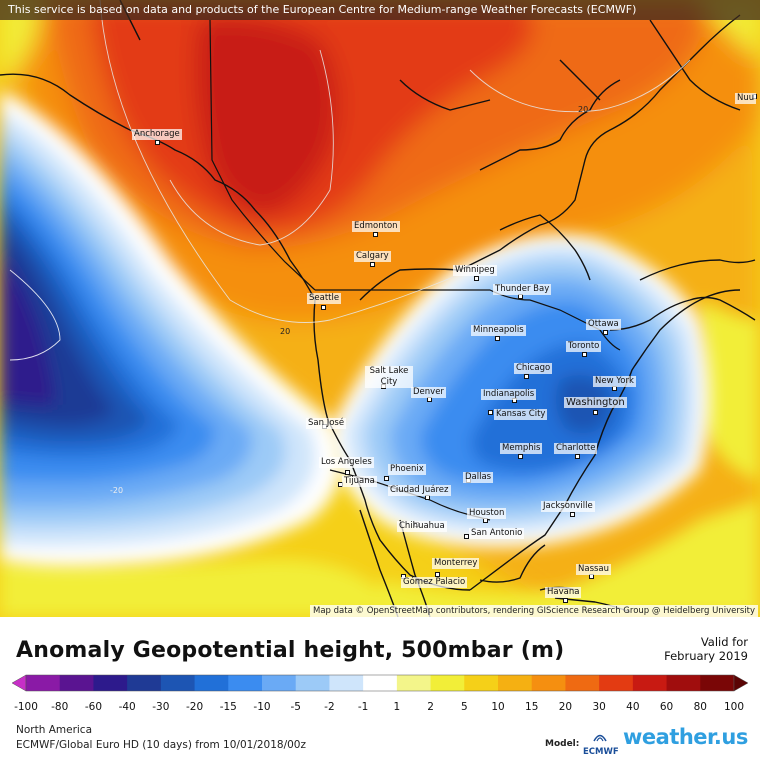 The width and height of the screenshot is (760, 760). What do you see at coordinates (407, 469) in the screenshot?
I see `city-label-phoenix: Phoenix` at bounding box center [407, 469].